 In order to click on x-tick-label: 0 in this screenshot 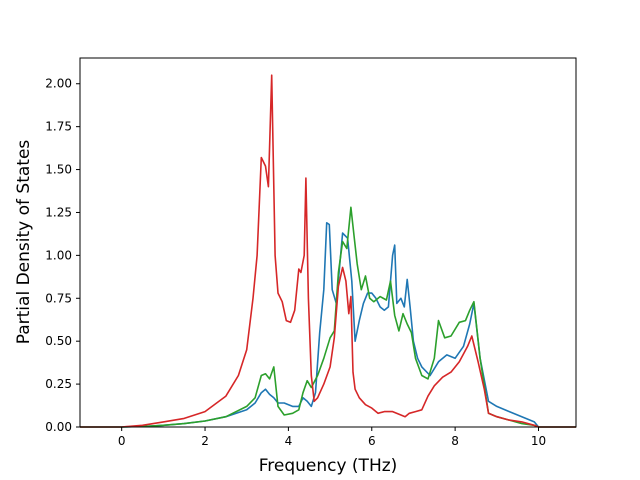, I will do `click(122, 441)`.